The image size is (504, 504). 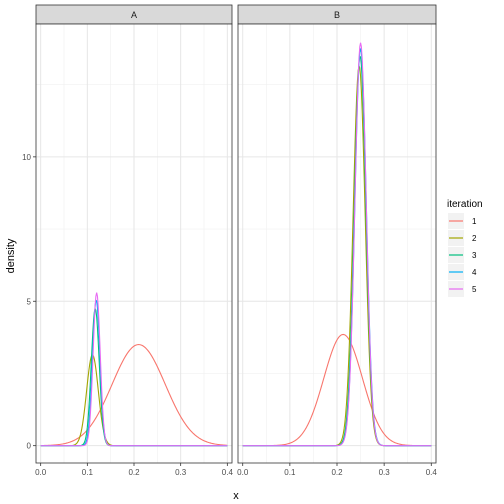 I want to click on legend-label: 3, so click(x=474, y=255).